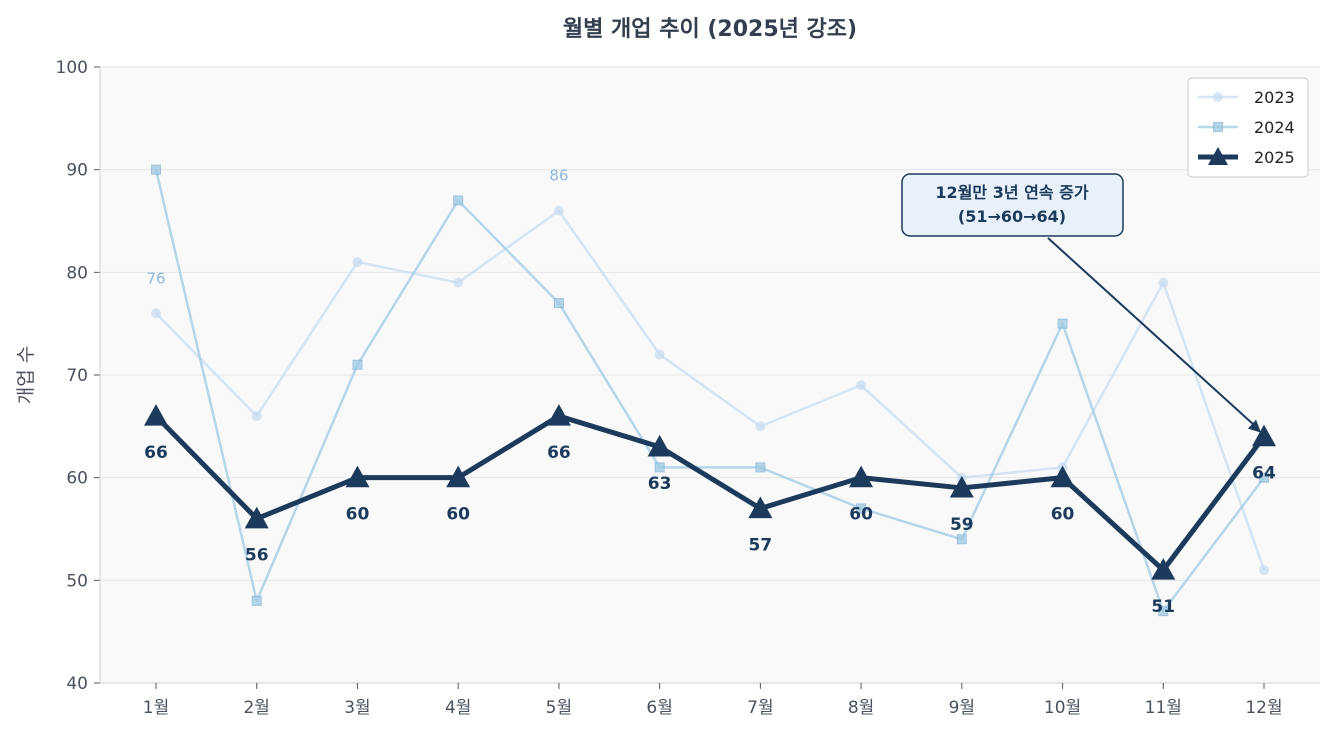 The height and width of the screenshot is (738, 1334). What do you see at coordinates (77, 581) in the screenshot?
I see `y-tick-label: 50` at bounding box center [77, 581].